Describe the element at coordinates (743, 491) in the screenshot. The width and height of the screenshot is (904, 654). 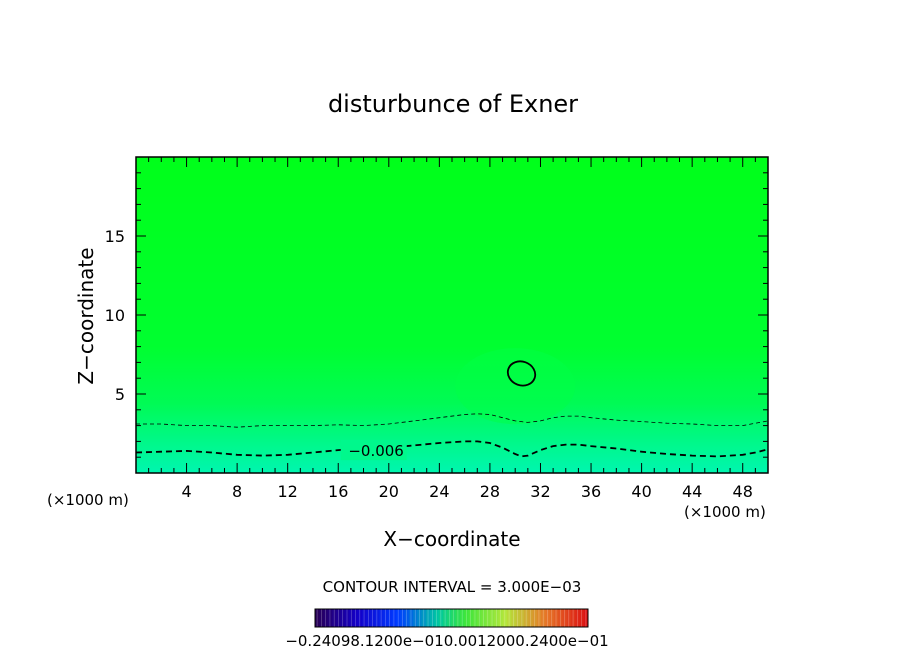
I see `x-tick-label: 48` at that location.